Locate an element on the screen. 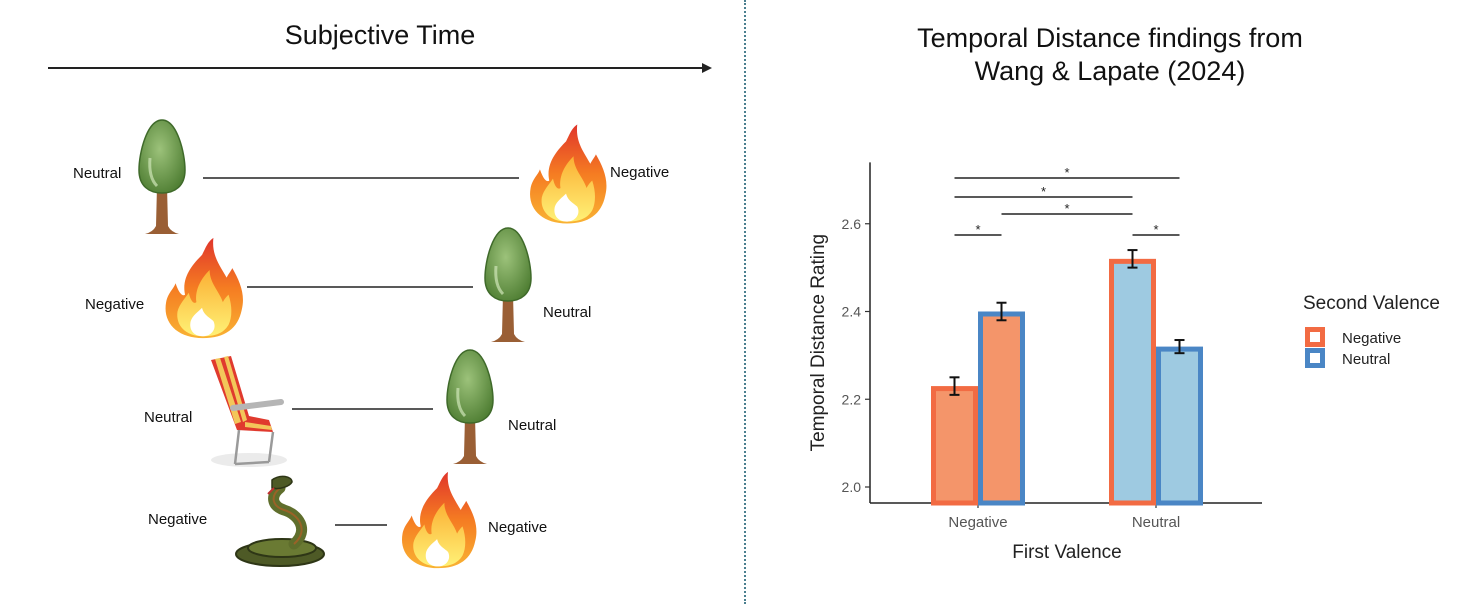 Image resolution: width=1480 pixels, height=604 pixels. legend: Second Valence Negative Neutral is located at coordinates (1371, 330).